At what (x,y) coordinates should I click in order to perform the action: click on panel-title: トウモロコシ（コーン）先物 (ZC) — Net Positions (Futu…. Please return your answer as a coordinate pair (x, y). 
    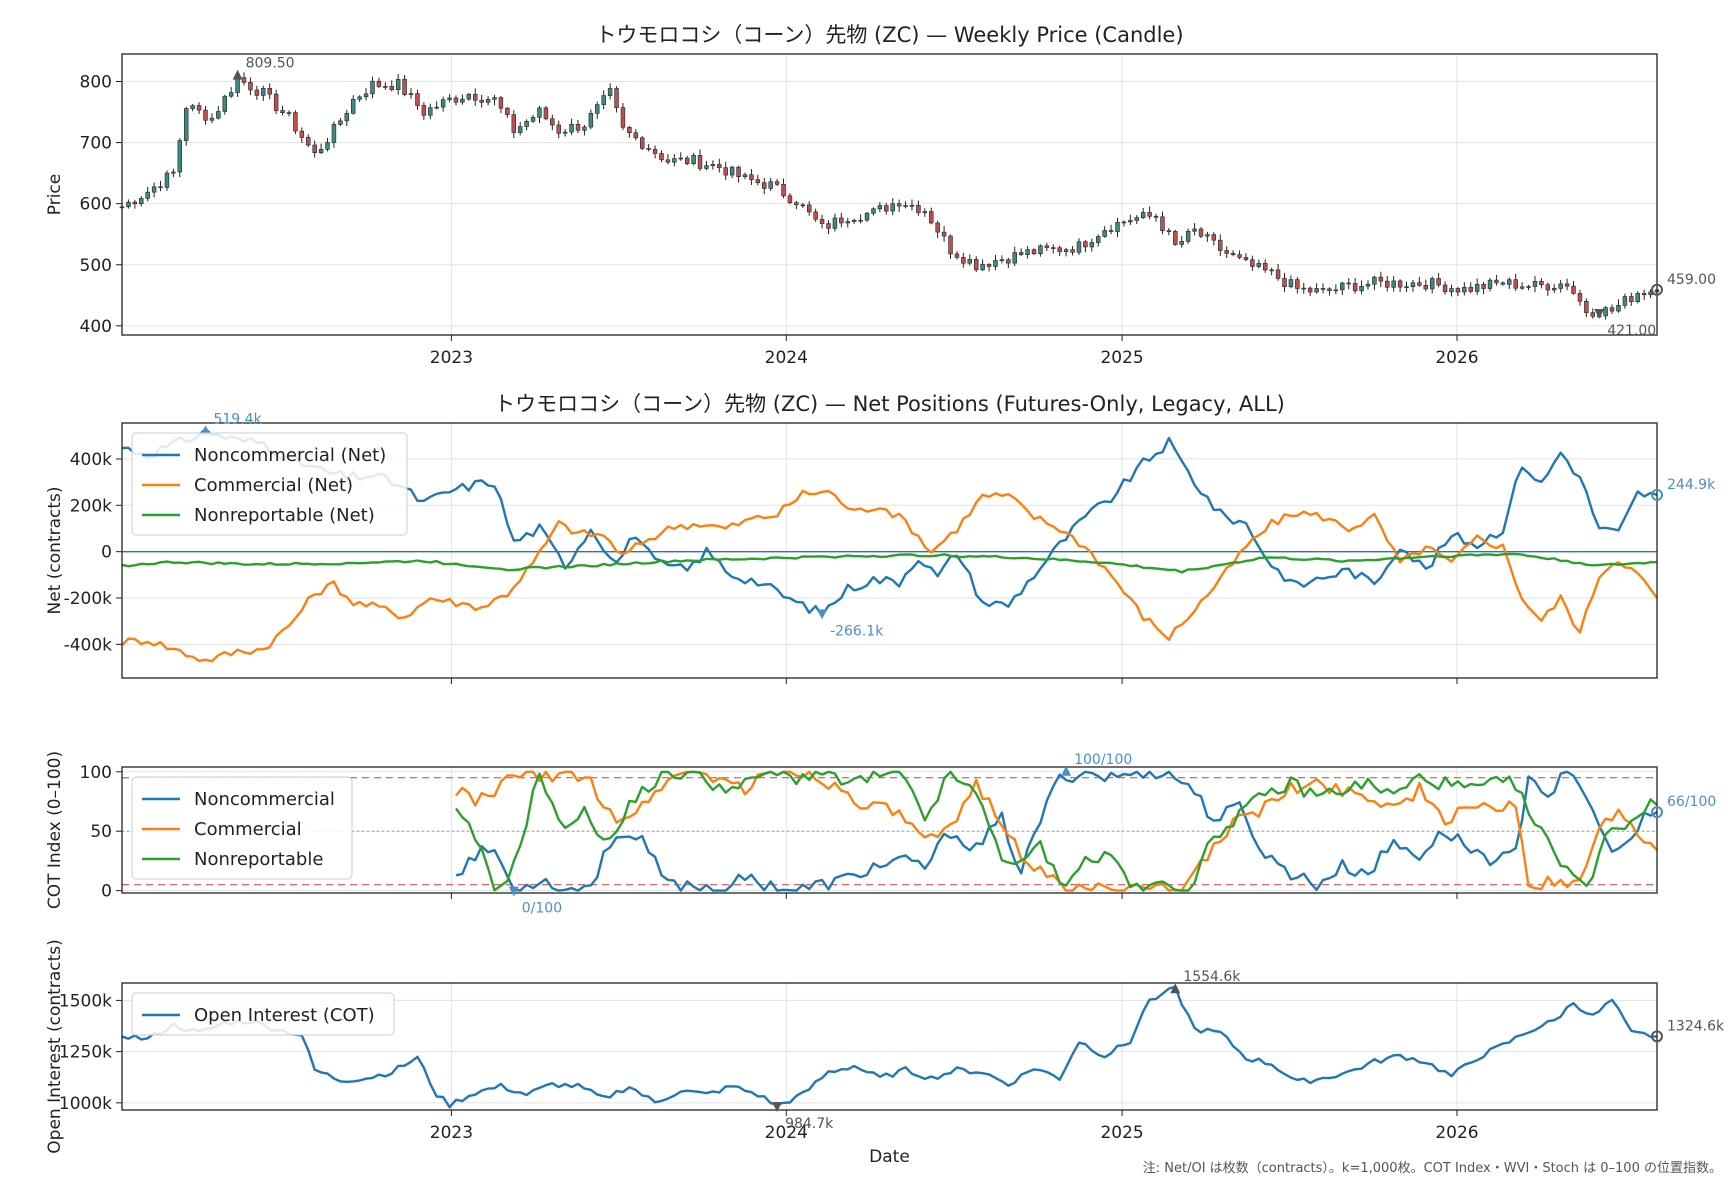
    Looking at the image, I should click on (889, 404).